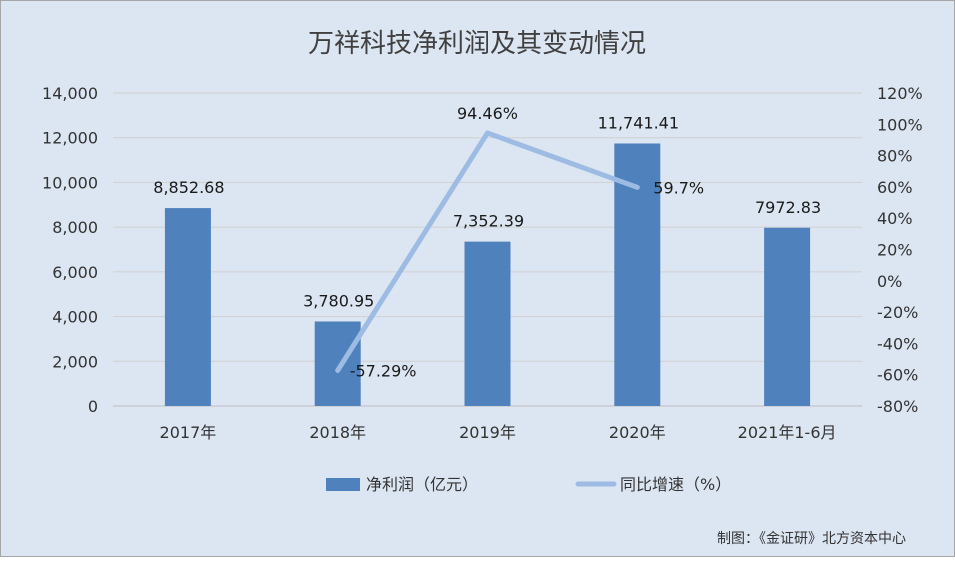  Describe the element at coordinates (675, 484) in the screenshot. I see `legend-line-label: 同比增速（%）` at that location.